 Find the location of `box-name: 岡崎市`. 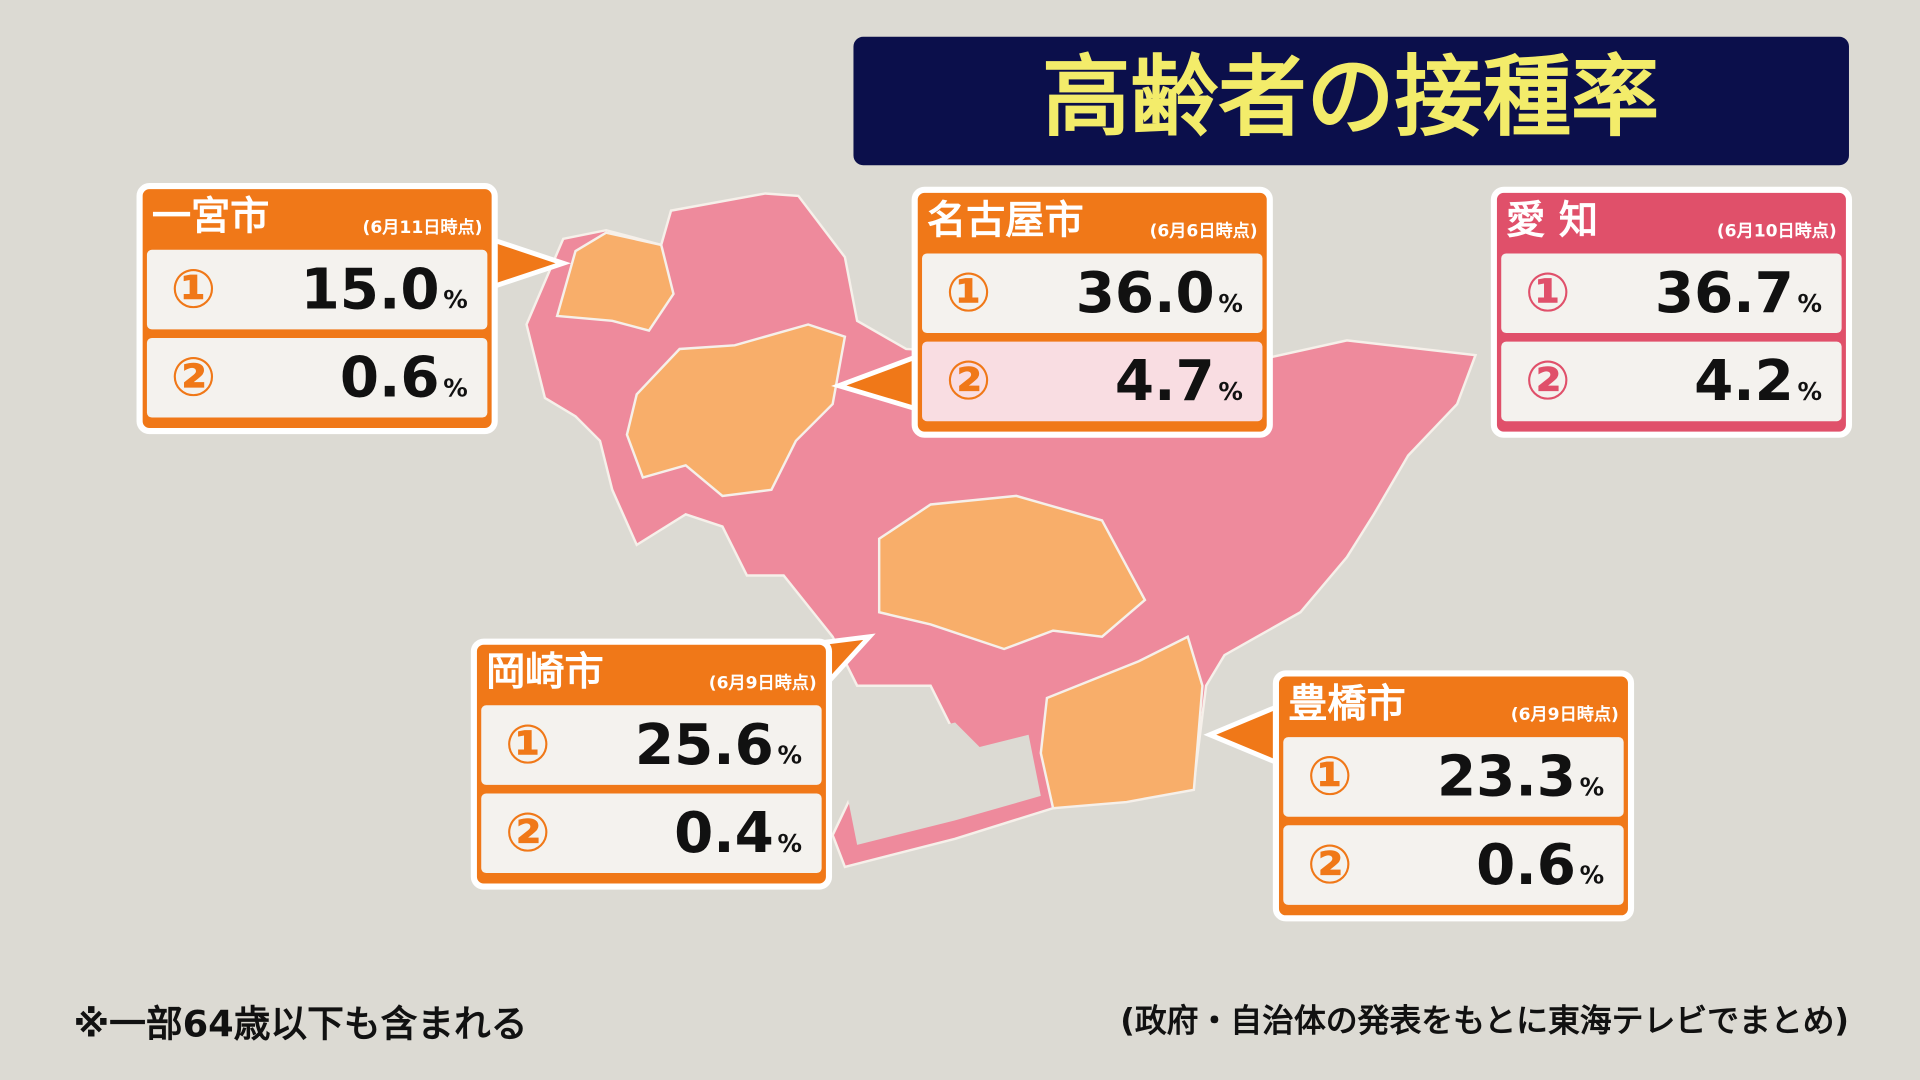

box-name: 岡崎市 is located at coordinates (545, 672).